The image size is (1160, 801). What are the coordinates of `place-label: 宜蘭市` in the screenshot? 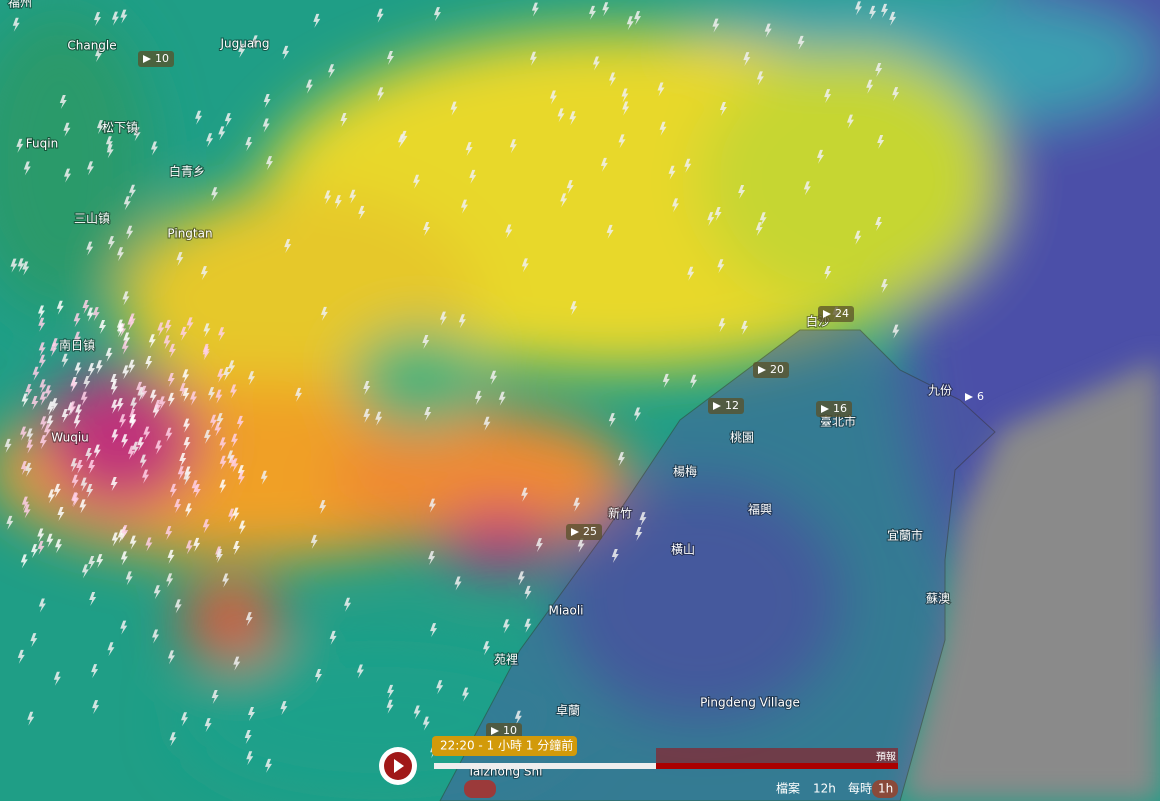 It's located at (905, 535).